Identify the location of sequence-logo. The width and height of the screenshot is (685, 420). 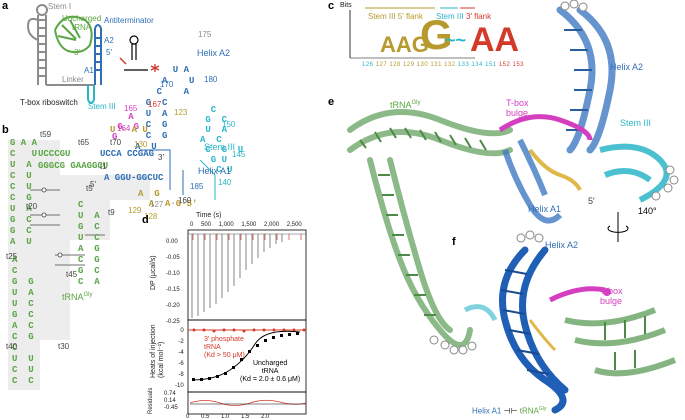
(412, 33).